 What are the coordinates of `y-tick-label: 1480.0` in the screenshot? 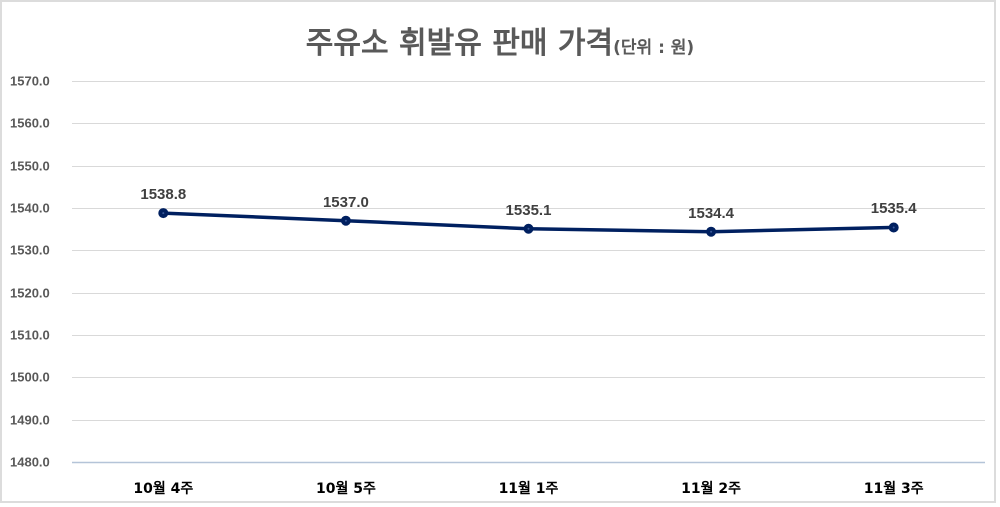 It's located at (30, 462).